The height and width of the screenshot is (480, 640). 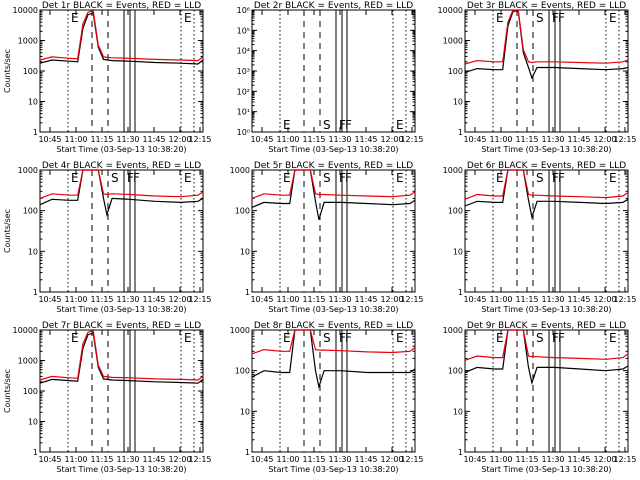 I want to click on y-axis-label: Counts/sec, so click(x=7, y=231).